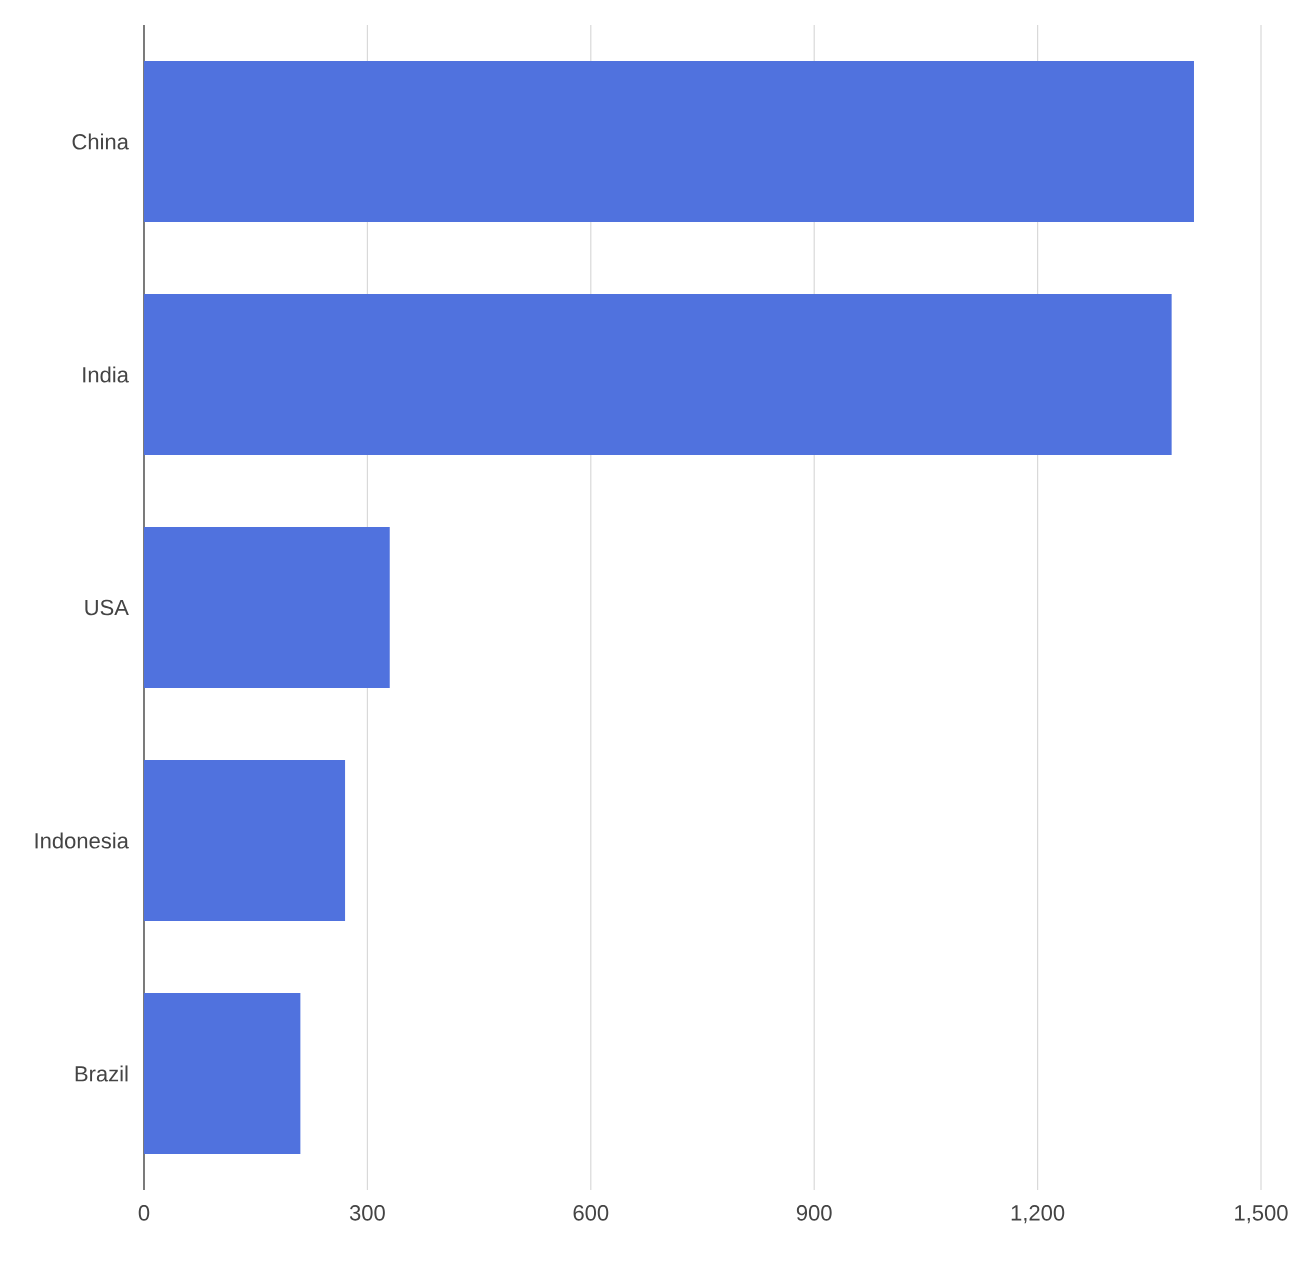 Image resolution: width=1314 pixels, height=1283 pixels. Describe the element at coordinates (101, 1073) in the screenshot. I see `y-tick-label: Brazil` at that location.